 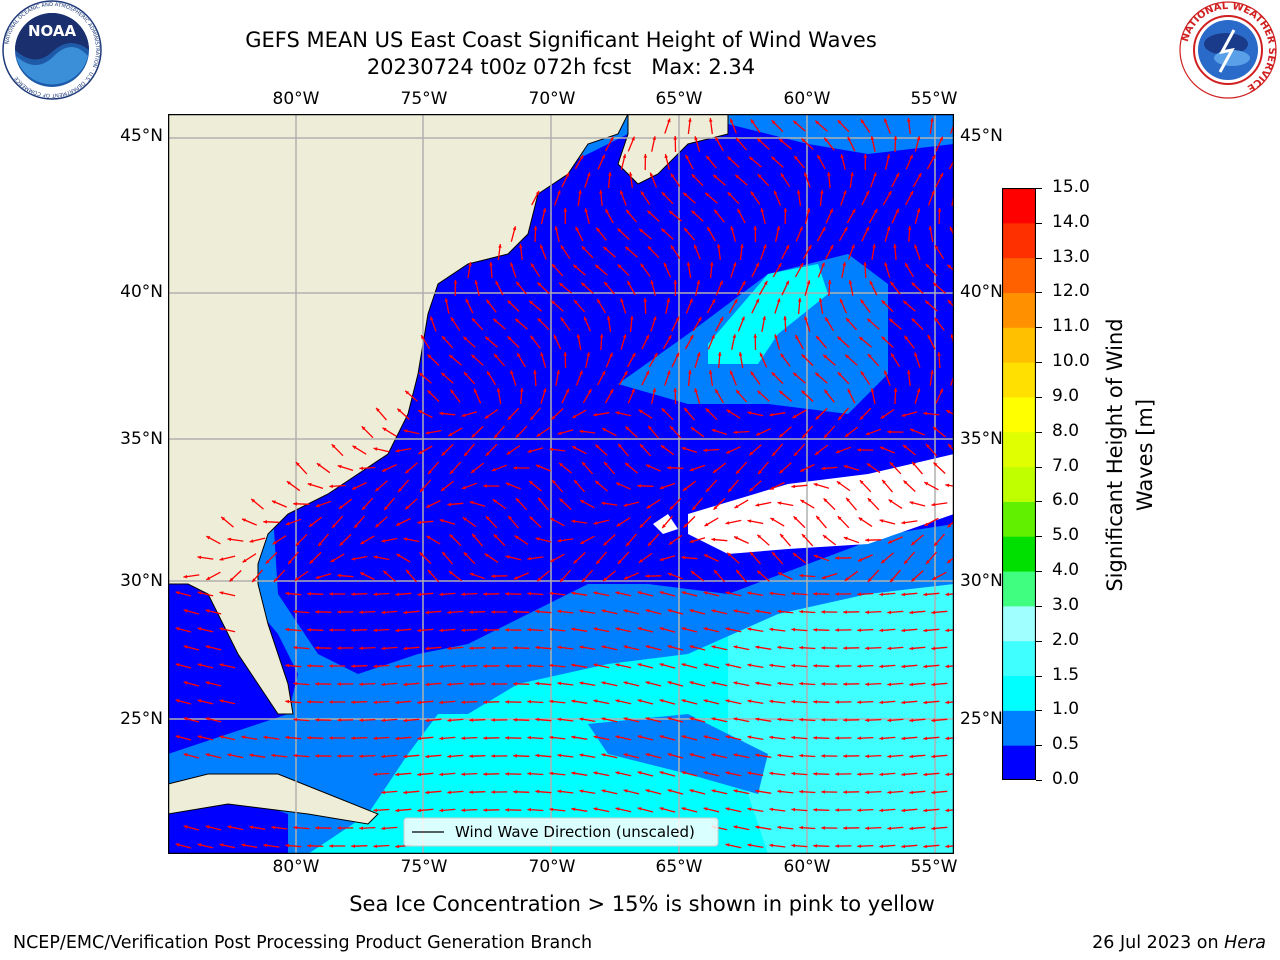 What do you see at coordinates (678, 754) in the screenshot?
I see `wave-band-0.5-1.0-patch` at bounding box center [678, 754].